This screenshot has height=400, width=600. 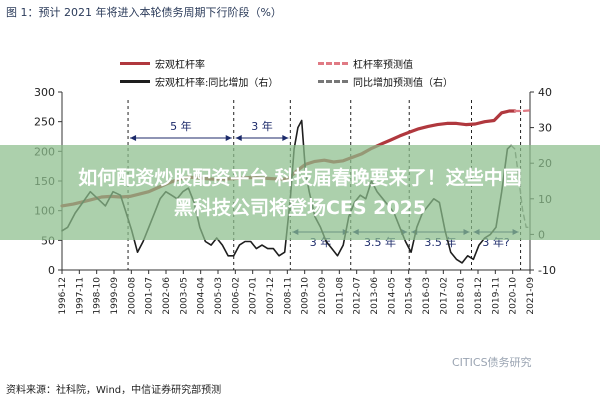 I want to click on legend-label: 同比增加预测值（右）, so click(x=403, y=83).